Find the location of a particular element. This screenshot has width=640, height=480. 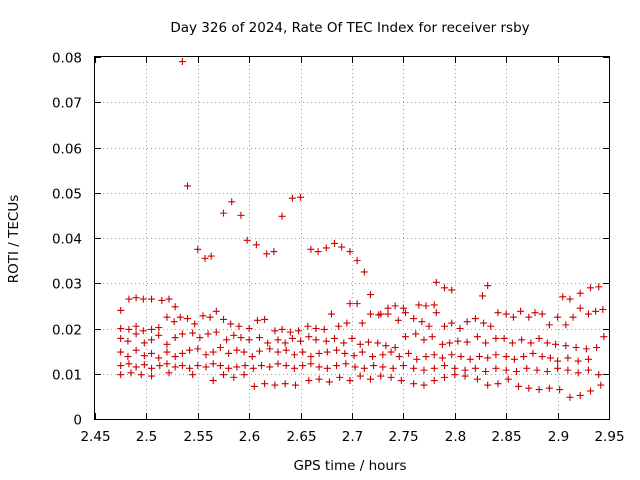

x-tick-label: 2.55 is located at coordinates (198, 437).